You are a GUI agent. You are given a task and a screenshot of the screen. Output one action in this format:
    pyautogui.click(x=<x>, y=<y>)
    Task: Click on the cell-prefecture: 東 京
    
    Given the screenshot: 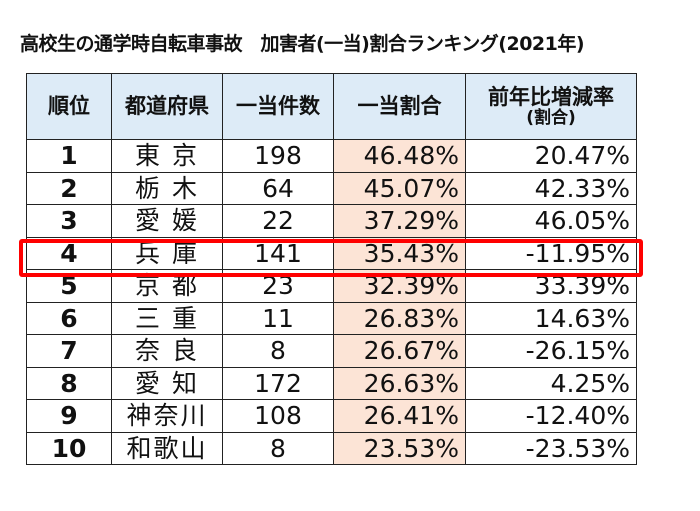 What is the action you would take?
    pyautogui.click(x=167, y=156)
    